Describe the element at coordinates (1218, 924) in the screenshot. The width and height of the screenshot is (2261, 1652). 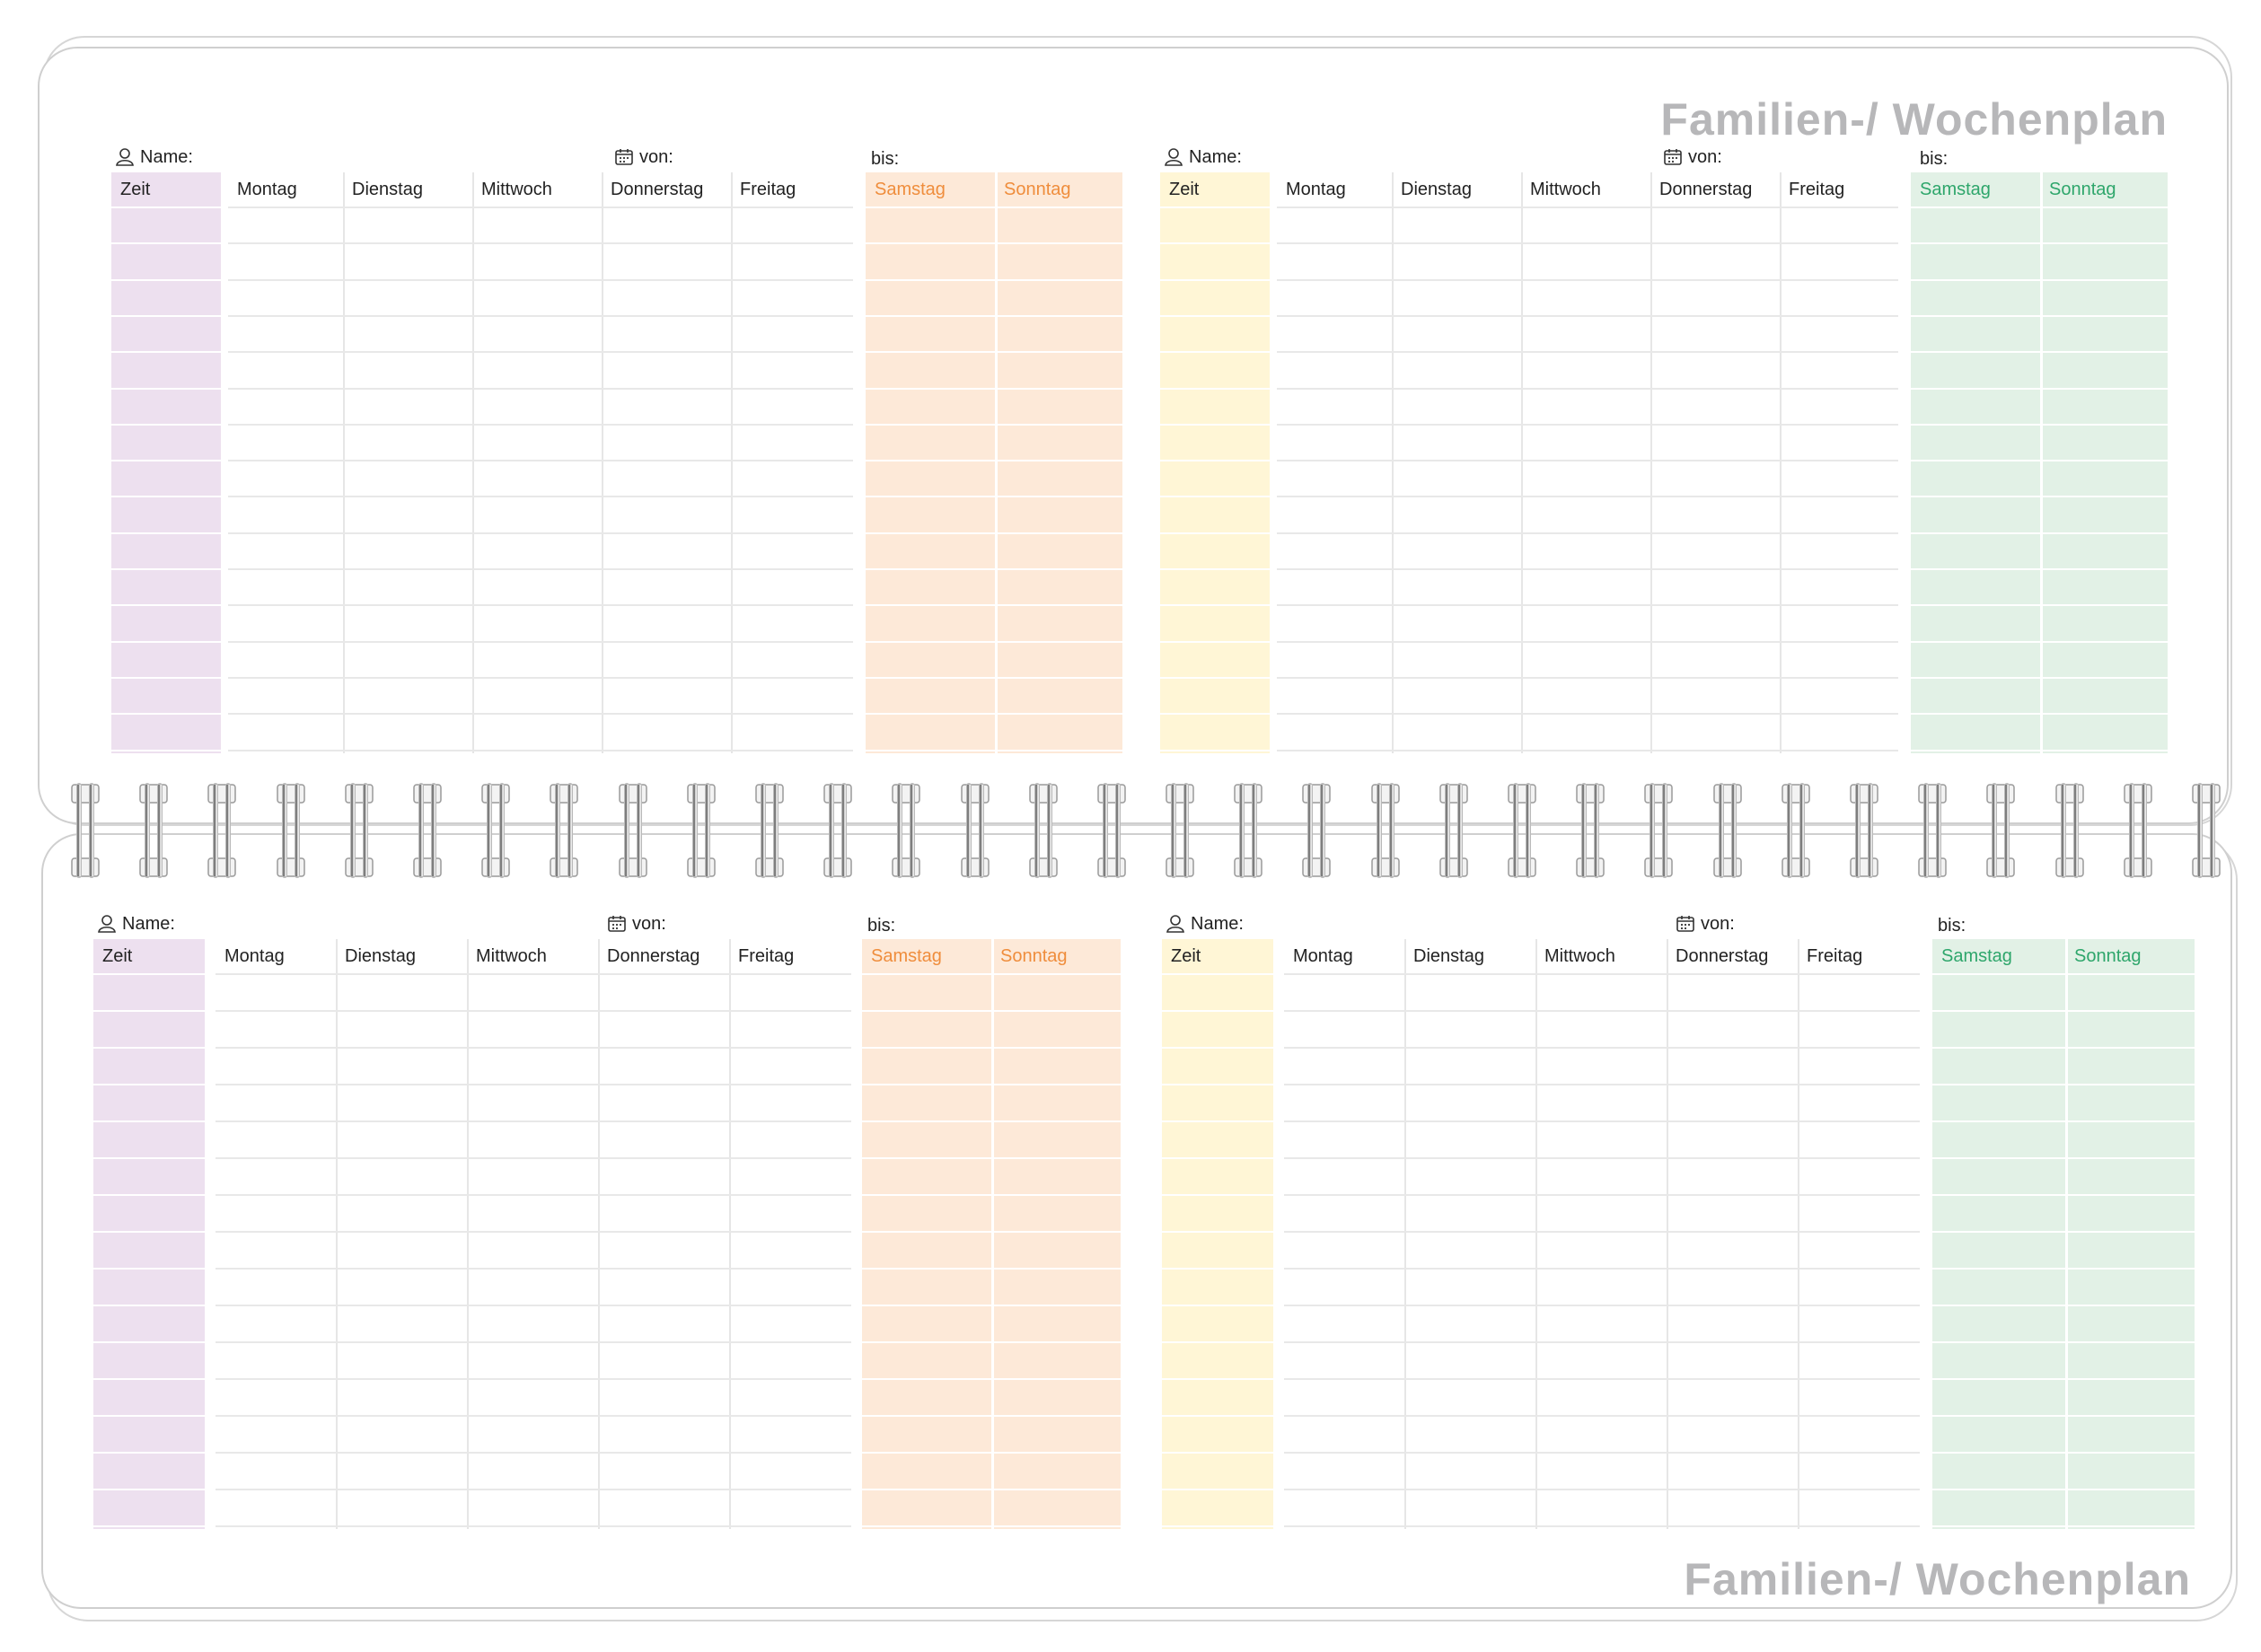
I see `name-label-text: Name:` at that location.